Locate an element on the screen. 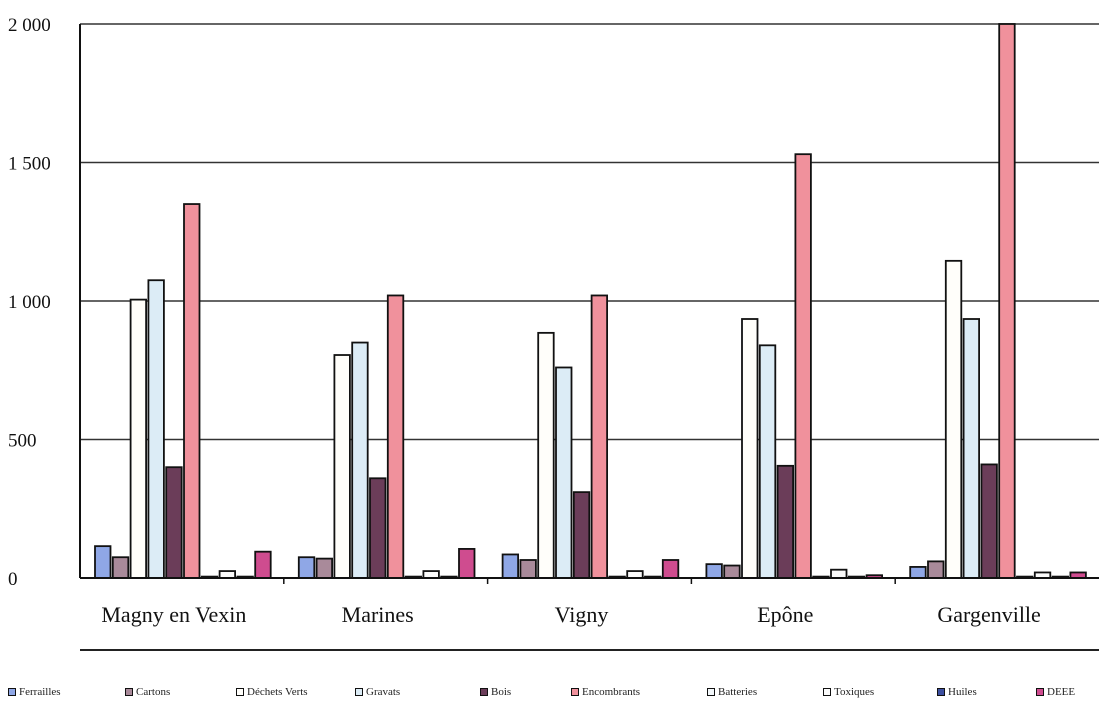 The image size is (1099, 711). legend-item: DEEE is located at coordinates (1055, 692).